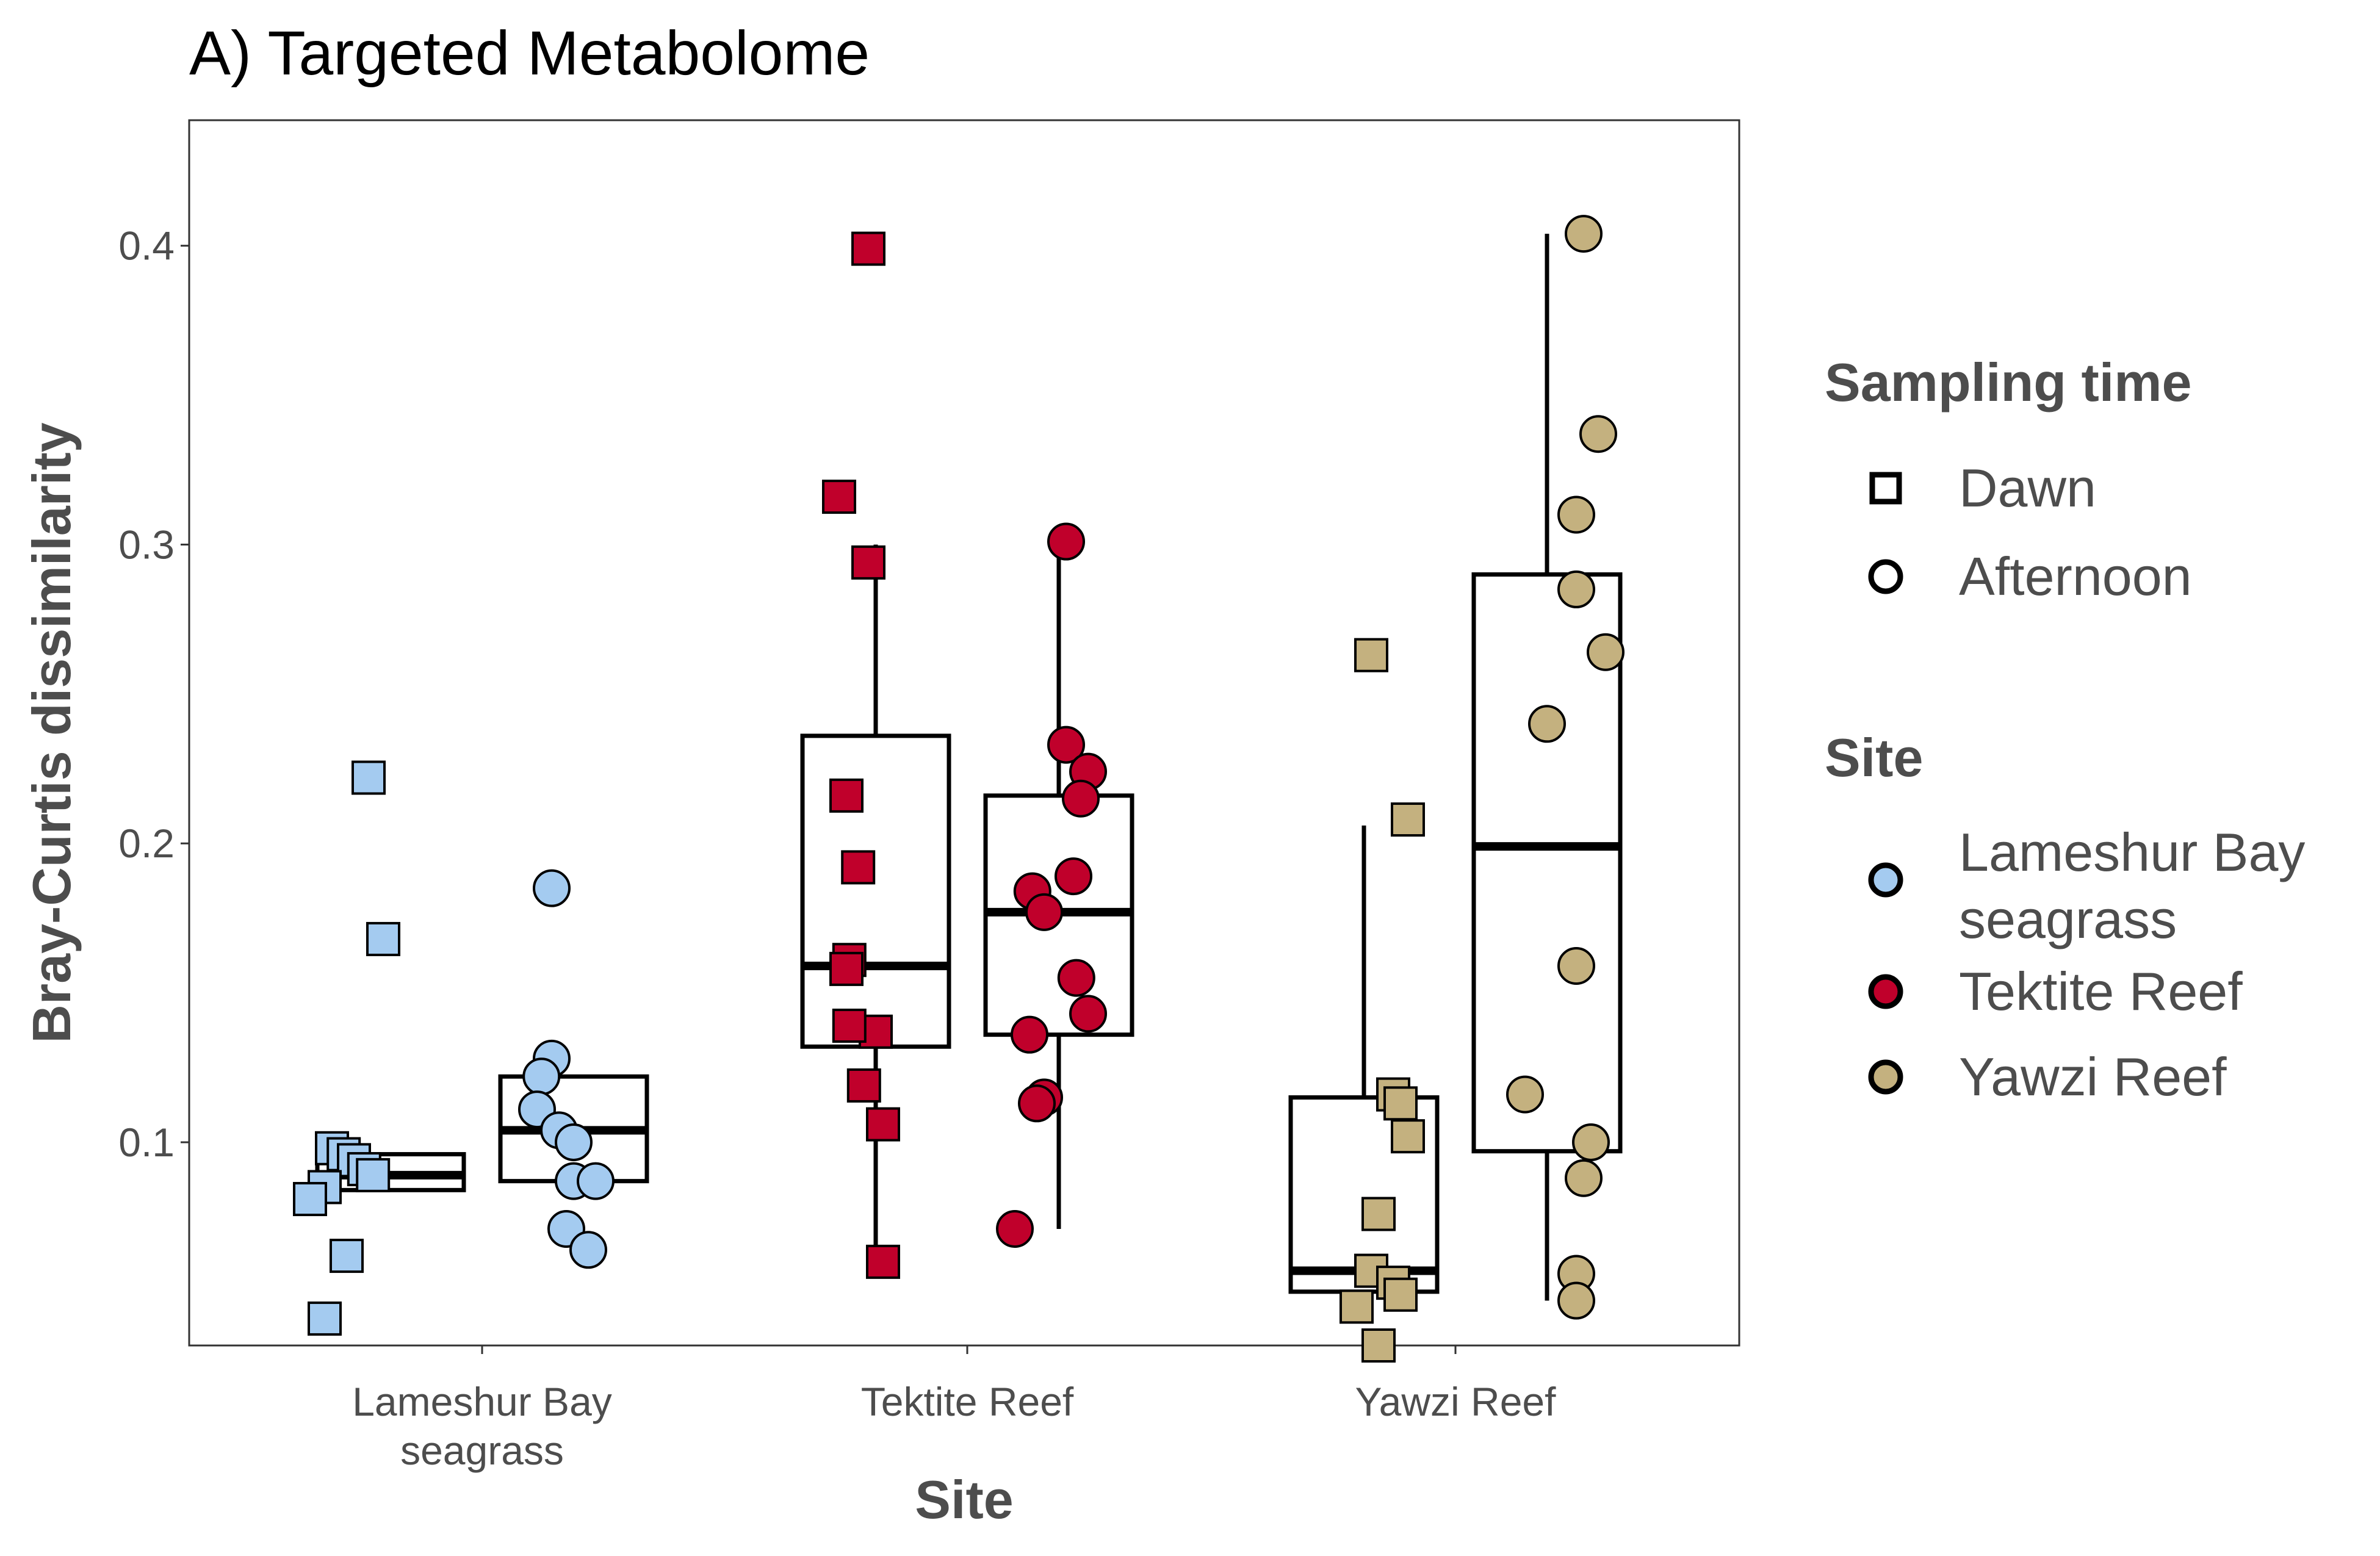  I want to click on legend-label-line: seagrass, so click(2068, 919).